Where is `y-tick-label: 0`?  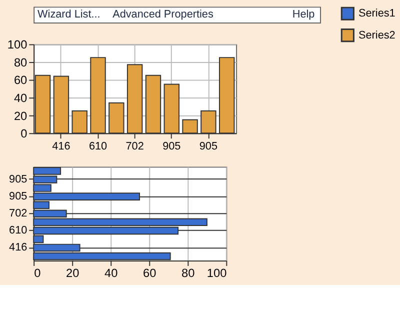
y-tick-label: 0 is located at coordinates (24, 133).